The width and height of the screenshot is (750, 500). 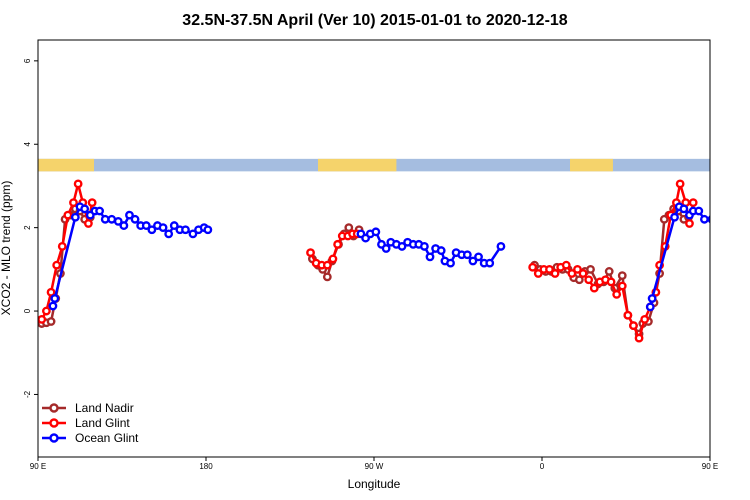 I want to click on y-axis-label: XCO2 - MLO trend (ppm), so click(x=6, y=248).